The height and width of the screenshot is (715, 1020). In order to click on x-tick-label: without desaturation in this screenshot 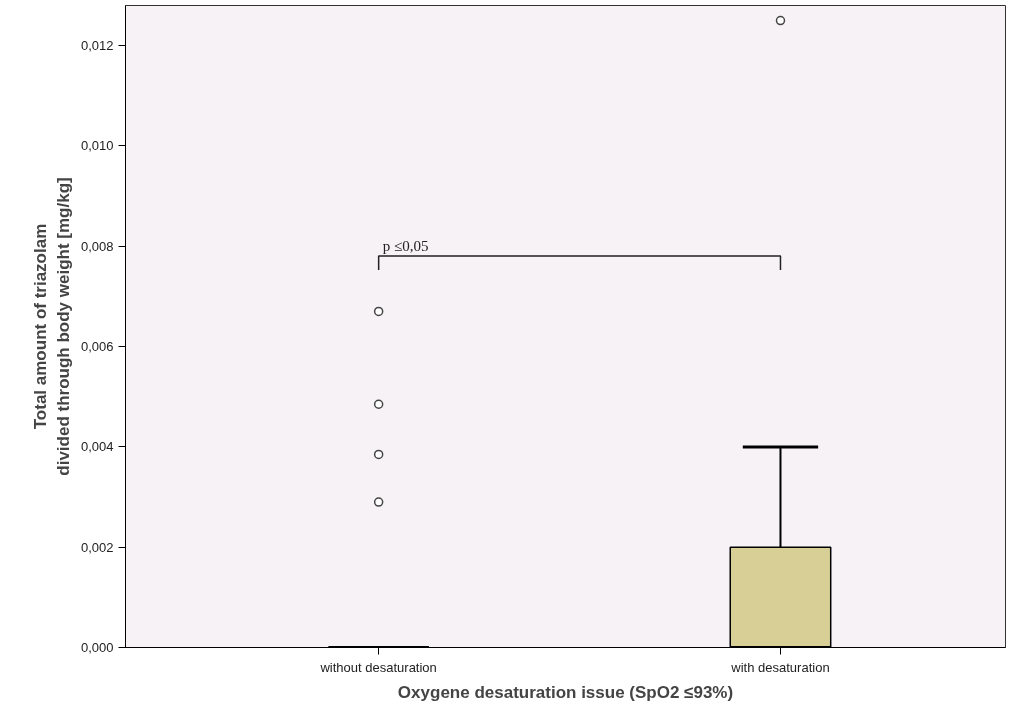, I will do `click(378, 667)`.